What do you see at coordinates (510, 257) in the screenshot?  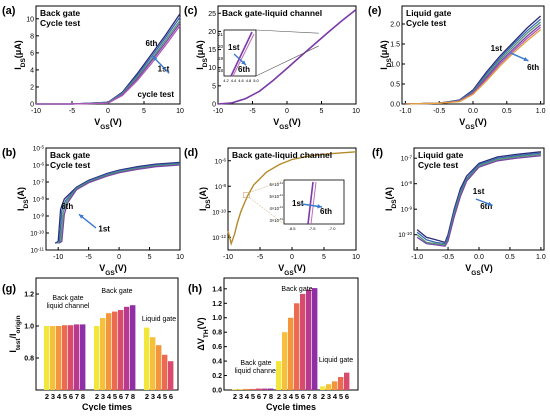 I see `x-tick-label: 0.5` at bounding box center [510, 257].